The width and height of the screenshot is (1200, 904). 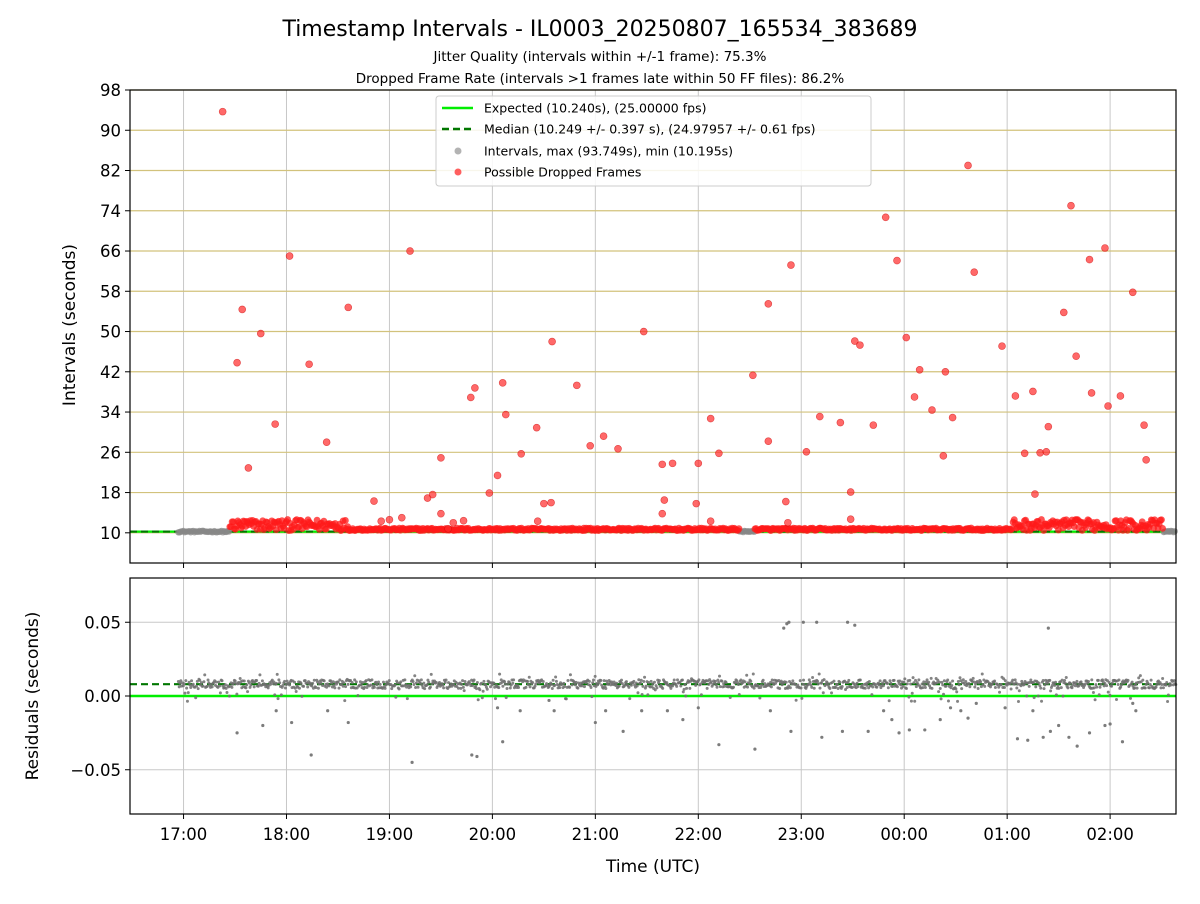 What do you see at coordinates (110, 452) in the screenshot?
I see `top-y-tick-label: 26` at bounding box center [110, 452].